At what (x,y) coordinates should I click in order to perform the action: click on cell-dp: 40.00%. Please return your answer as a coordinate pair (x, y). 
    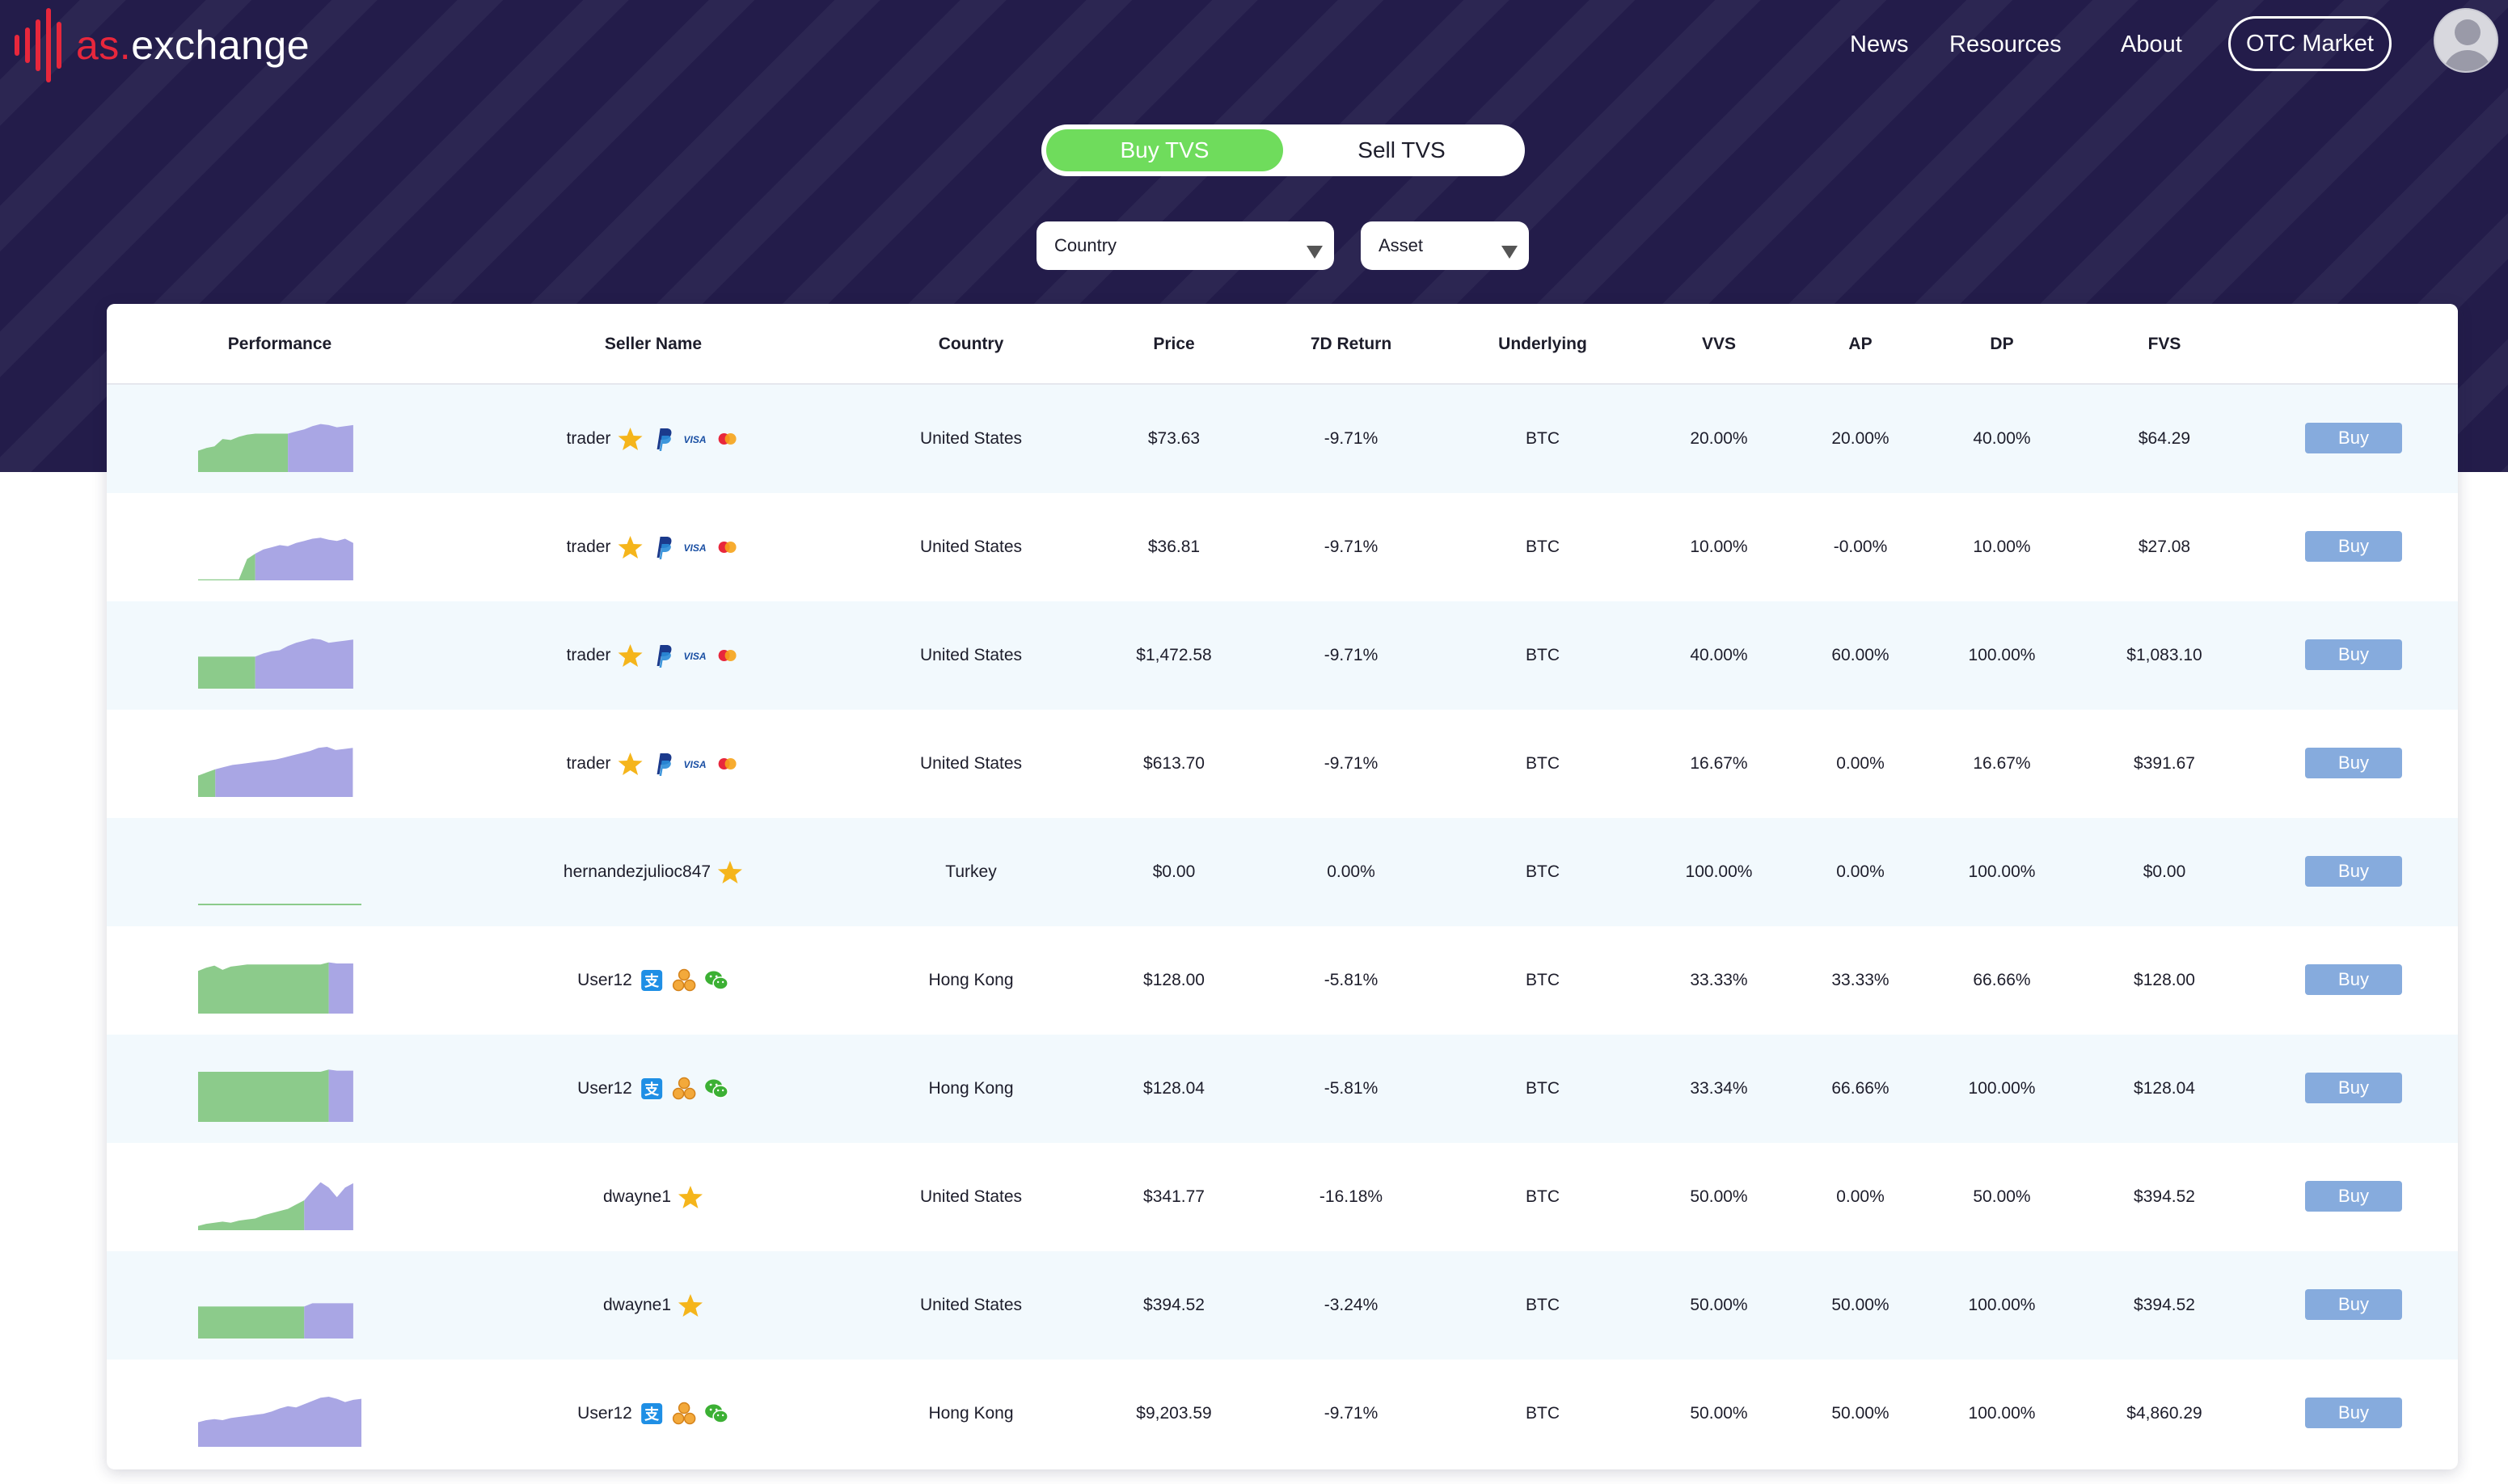
    Looking at the image, I should click on (2002, 438).